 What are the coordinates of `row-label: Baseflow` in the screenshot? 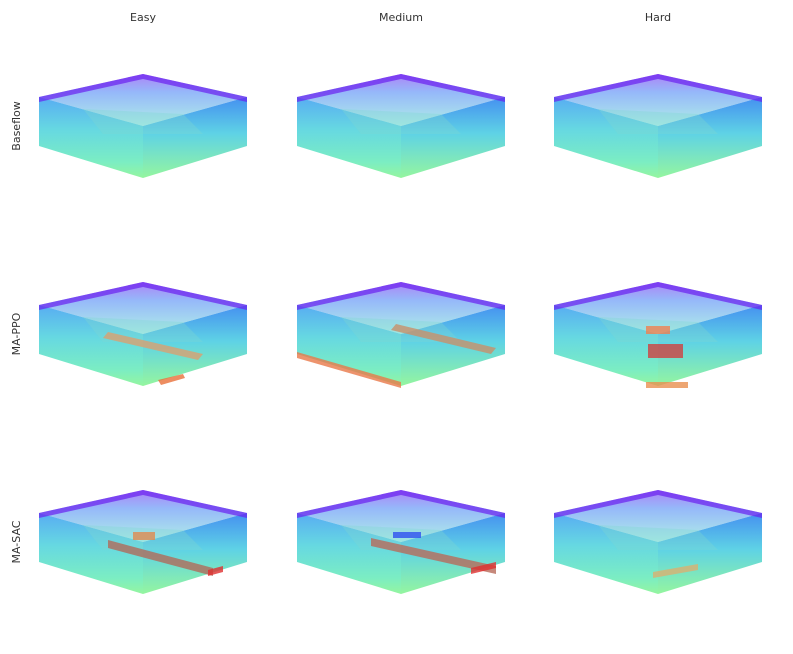 It's located at (16, 125).